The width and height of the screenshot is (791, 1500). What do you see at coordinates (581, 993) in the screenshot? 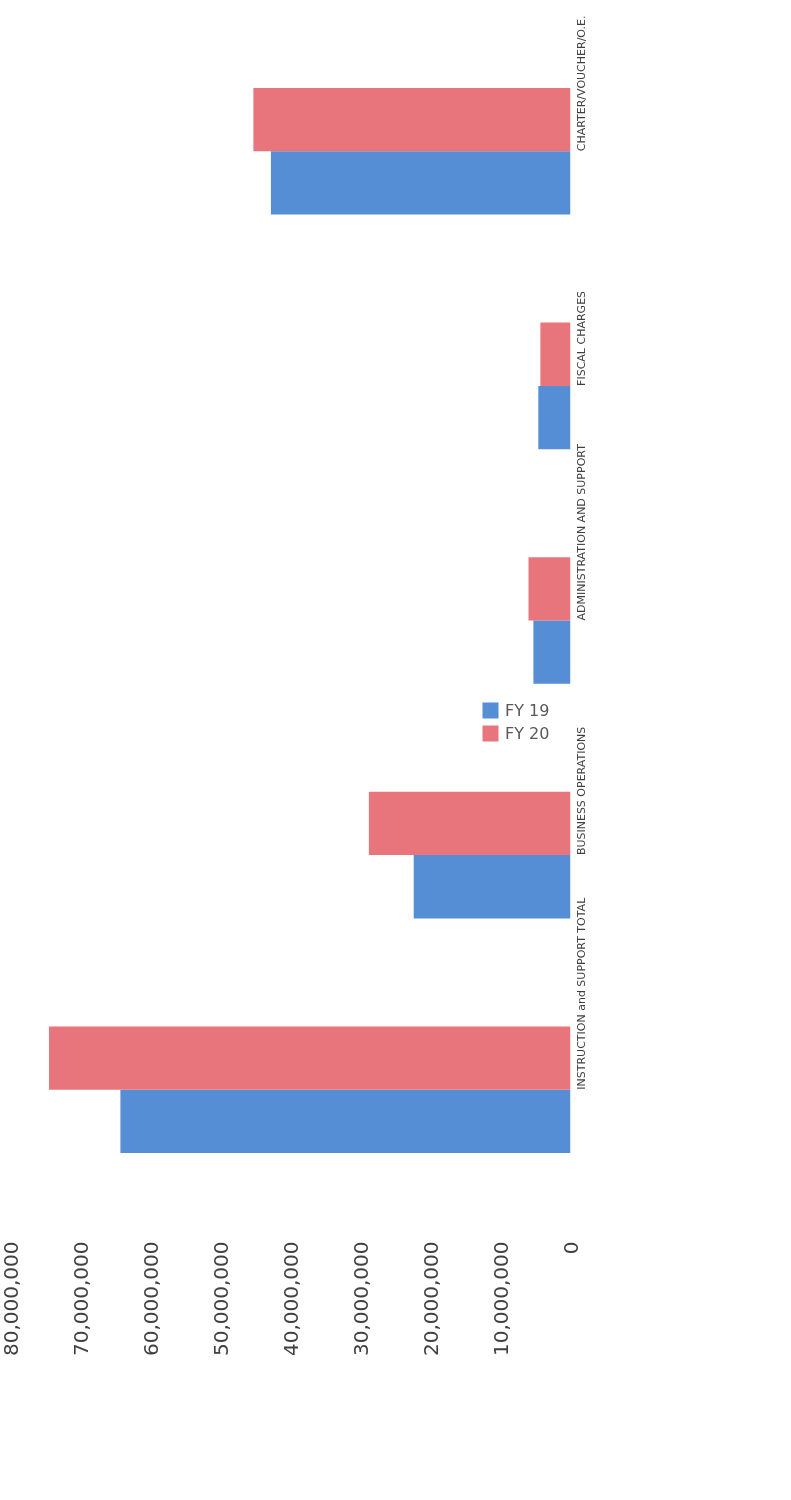
I see `y-tick-label: INSTRUCTION and SUPPORT TOTAL` at bounding box center [581, 993].